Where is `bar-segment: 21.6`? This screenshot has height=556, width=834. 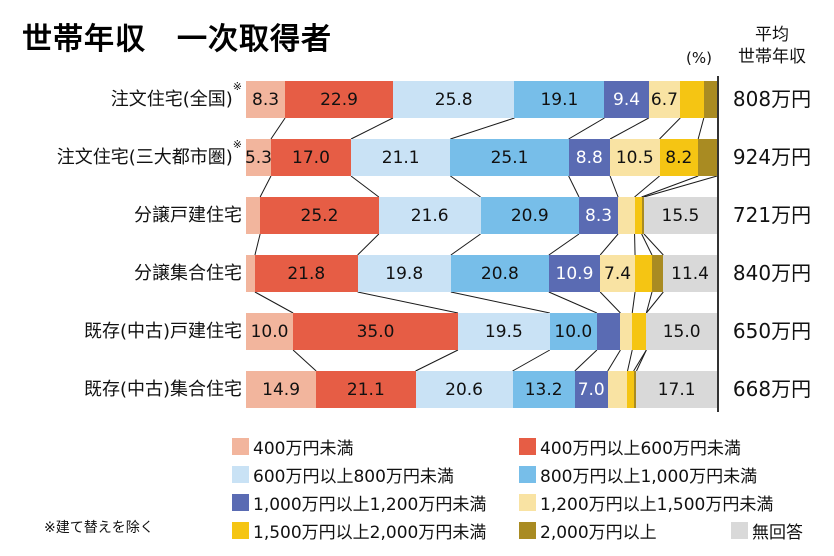
bar-segment: 21.6 is located at coordinates (429, 215).